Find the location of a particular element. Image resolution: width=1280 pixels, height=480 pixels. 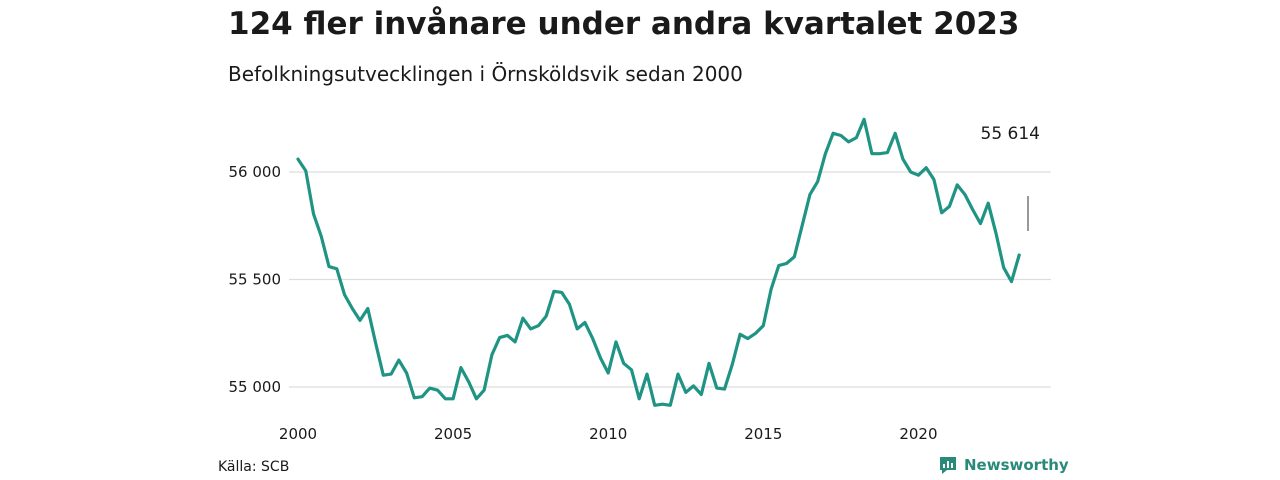

x-tick-label: 2010 is located at coordinates (608, 434).